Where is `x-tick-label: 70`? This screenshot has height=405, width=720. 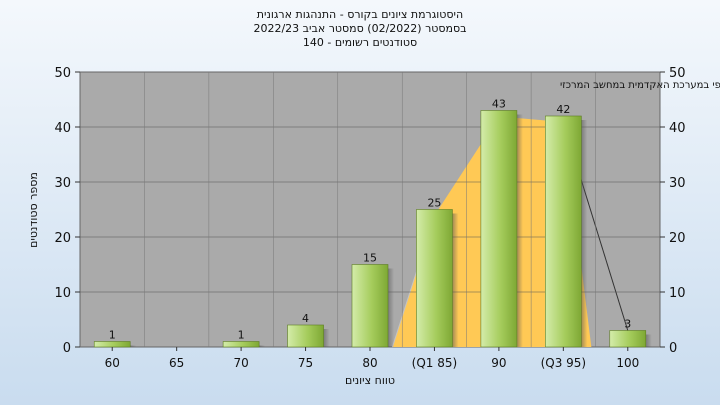 x-tick-label: 70 is located at coordinates (240, 363).